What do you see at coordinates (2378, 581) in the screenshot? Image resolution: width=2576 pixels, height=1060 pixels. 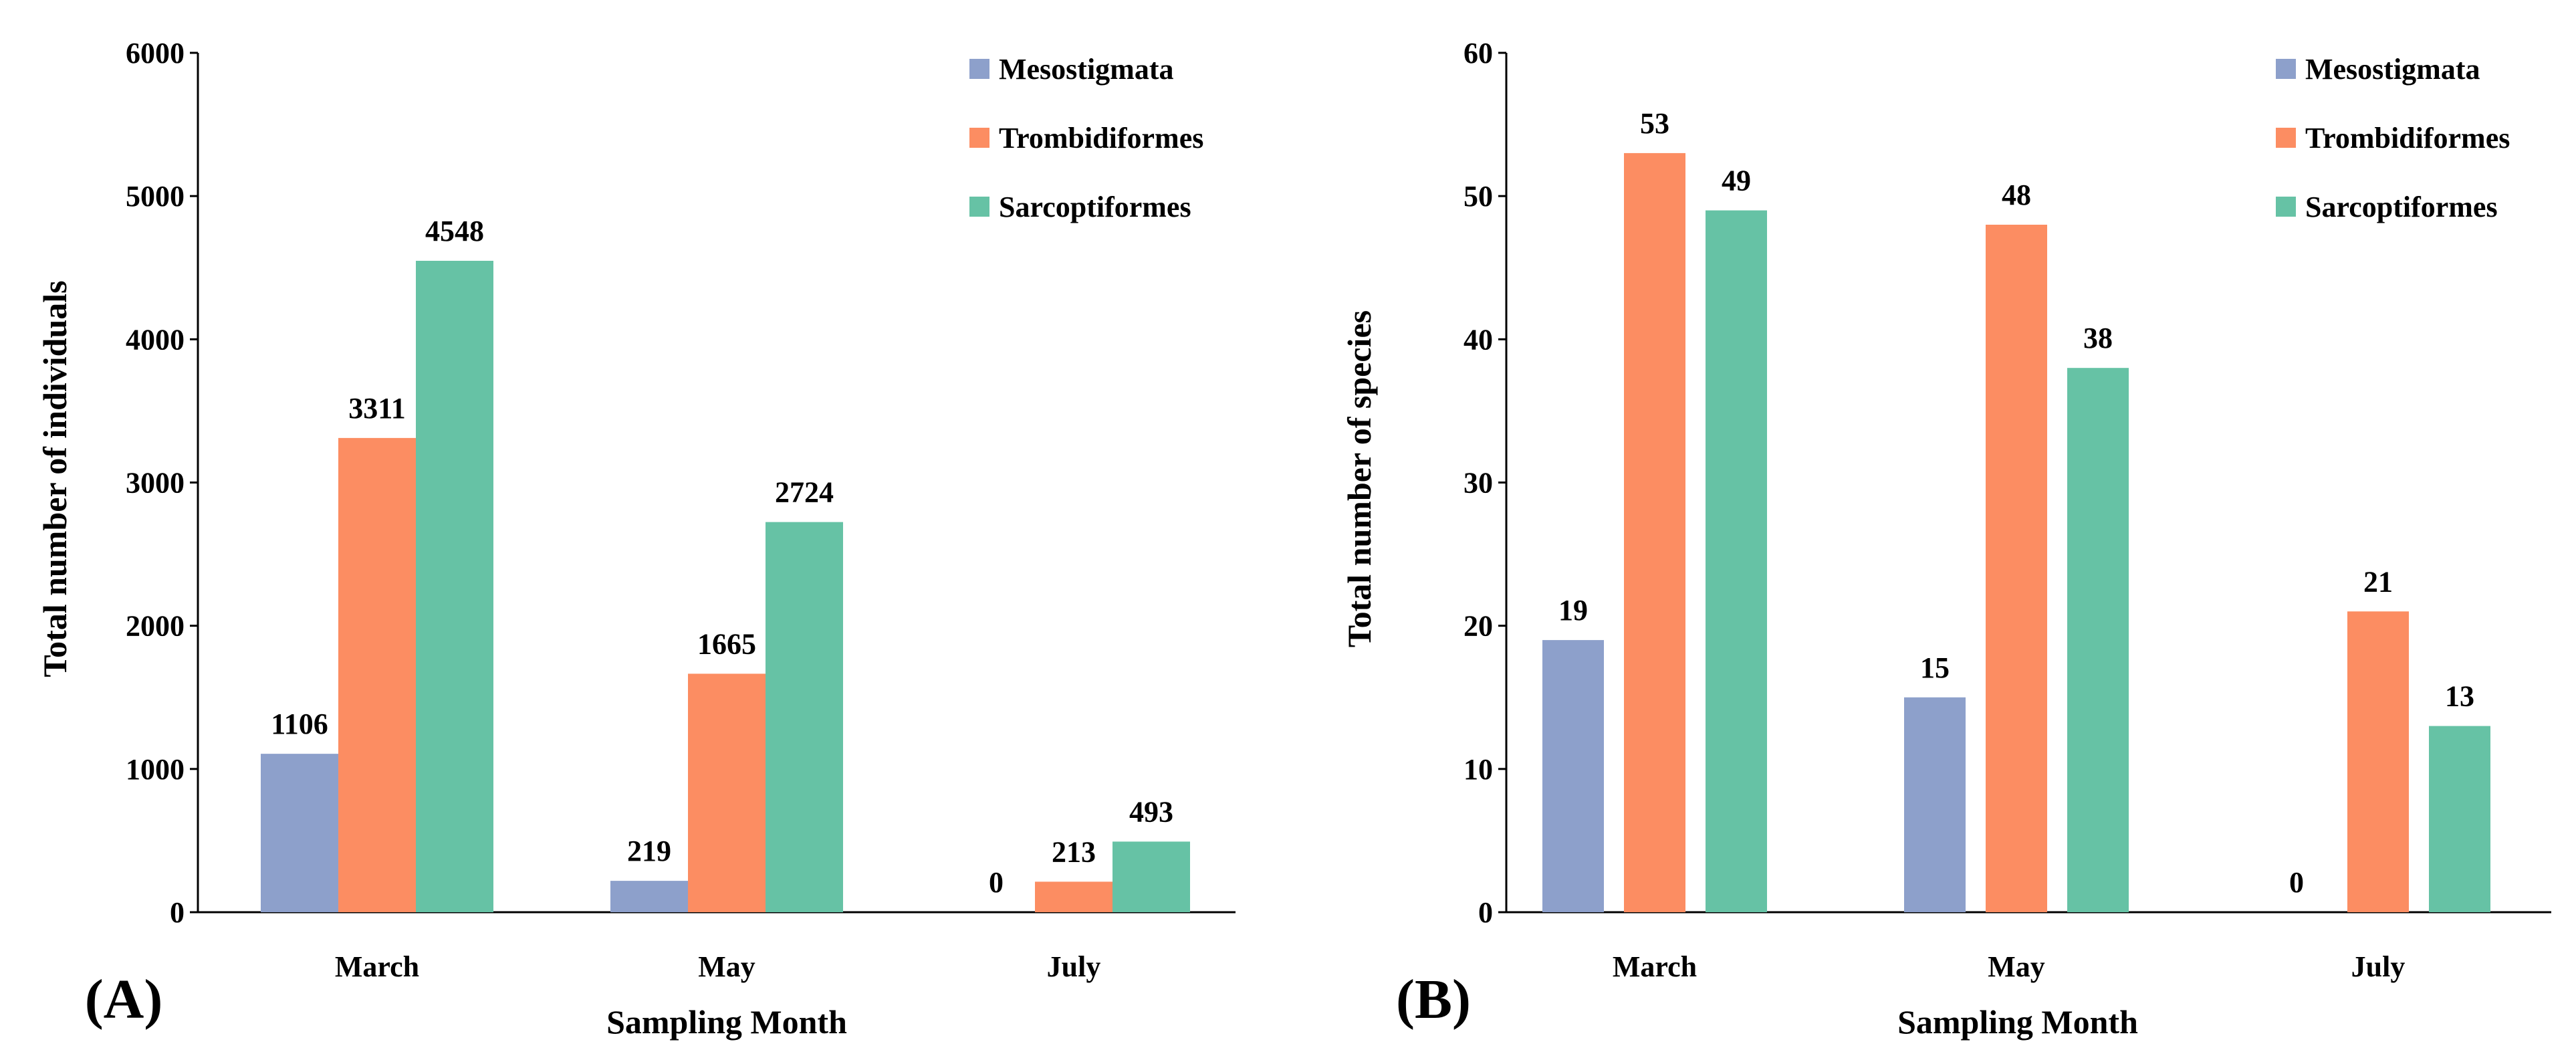 I see `data-label: 21` at bounding box center [2378, 581].